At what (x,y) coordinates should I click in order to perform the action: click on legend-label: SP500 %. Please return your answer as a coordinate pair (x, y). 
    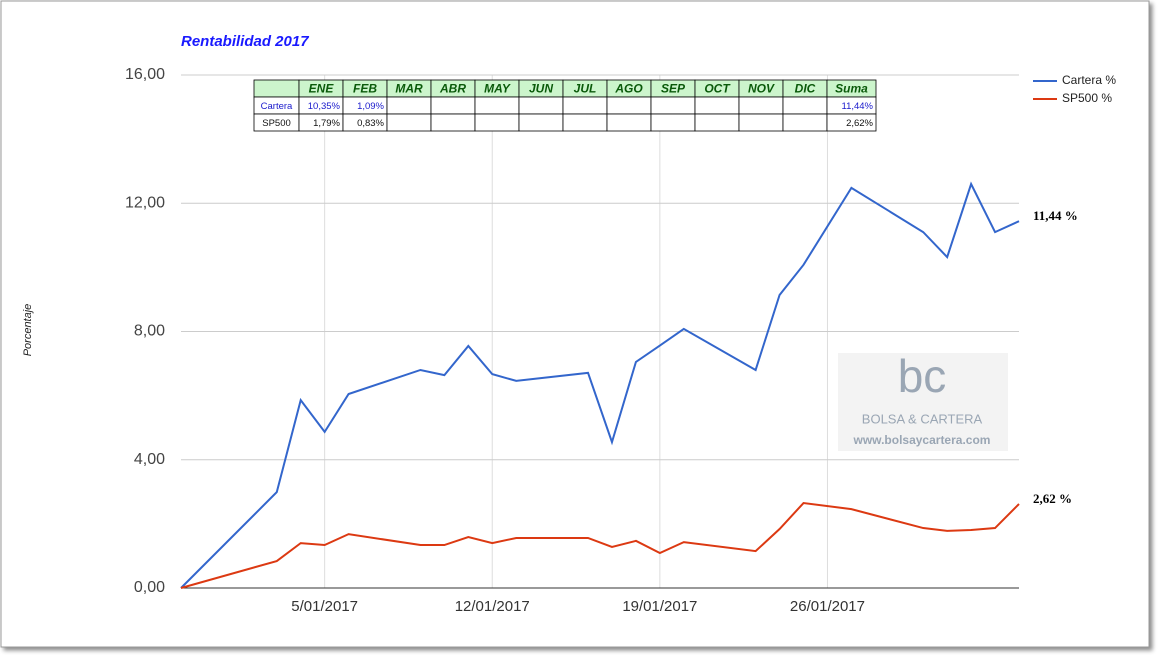
    Looking at the image, I should click on (1087, 98).